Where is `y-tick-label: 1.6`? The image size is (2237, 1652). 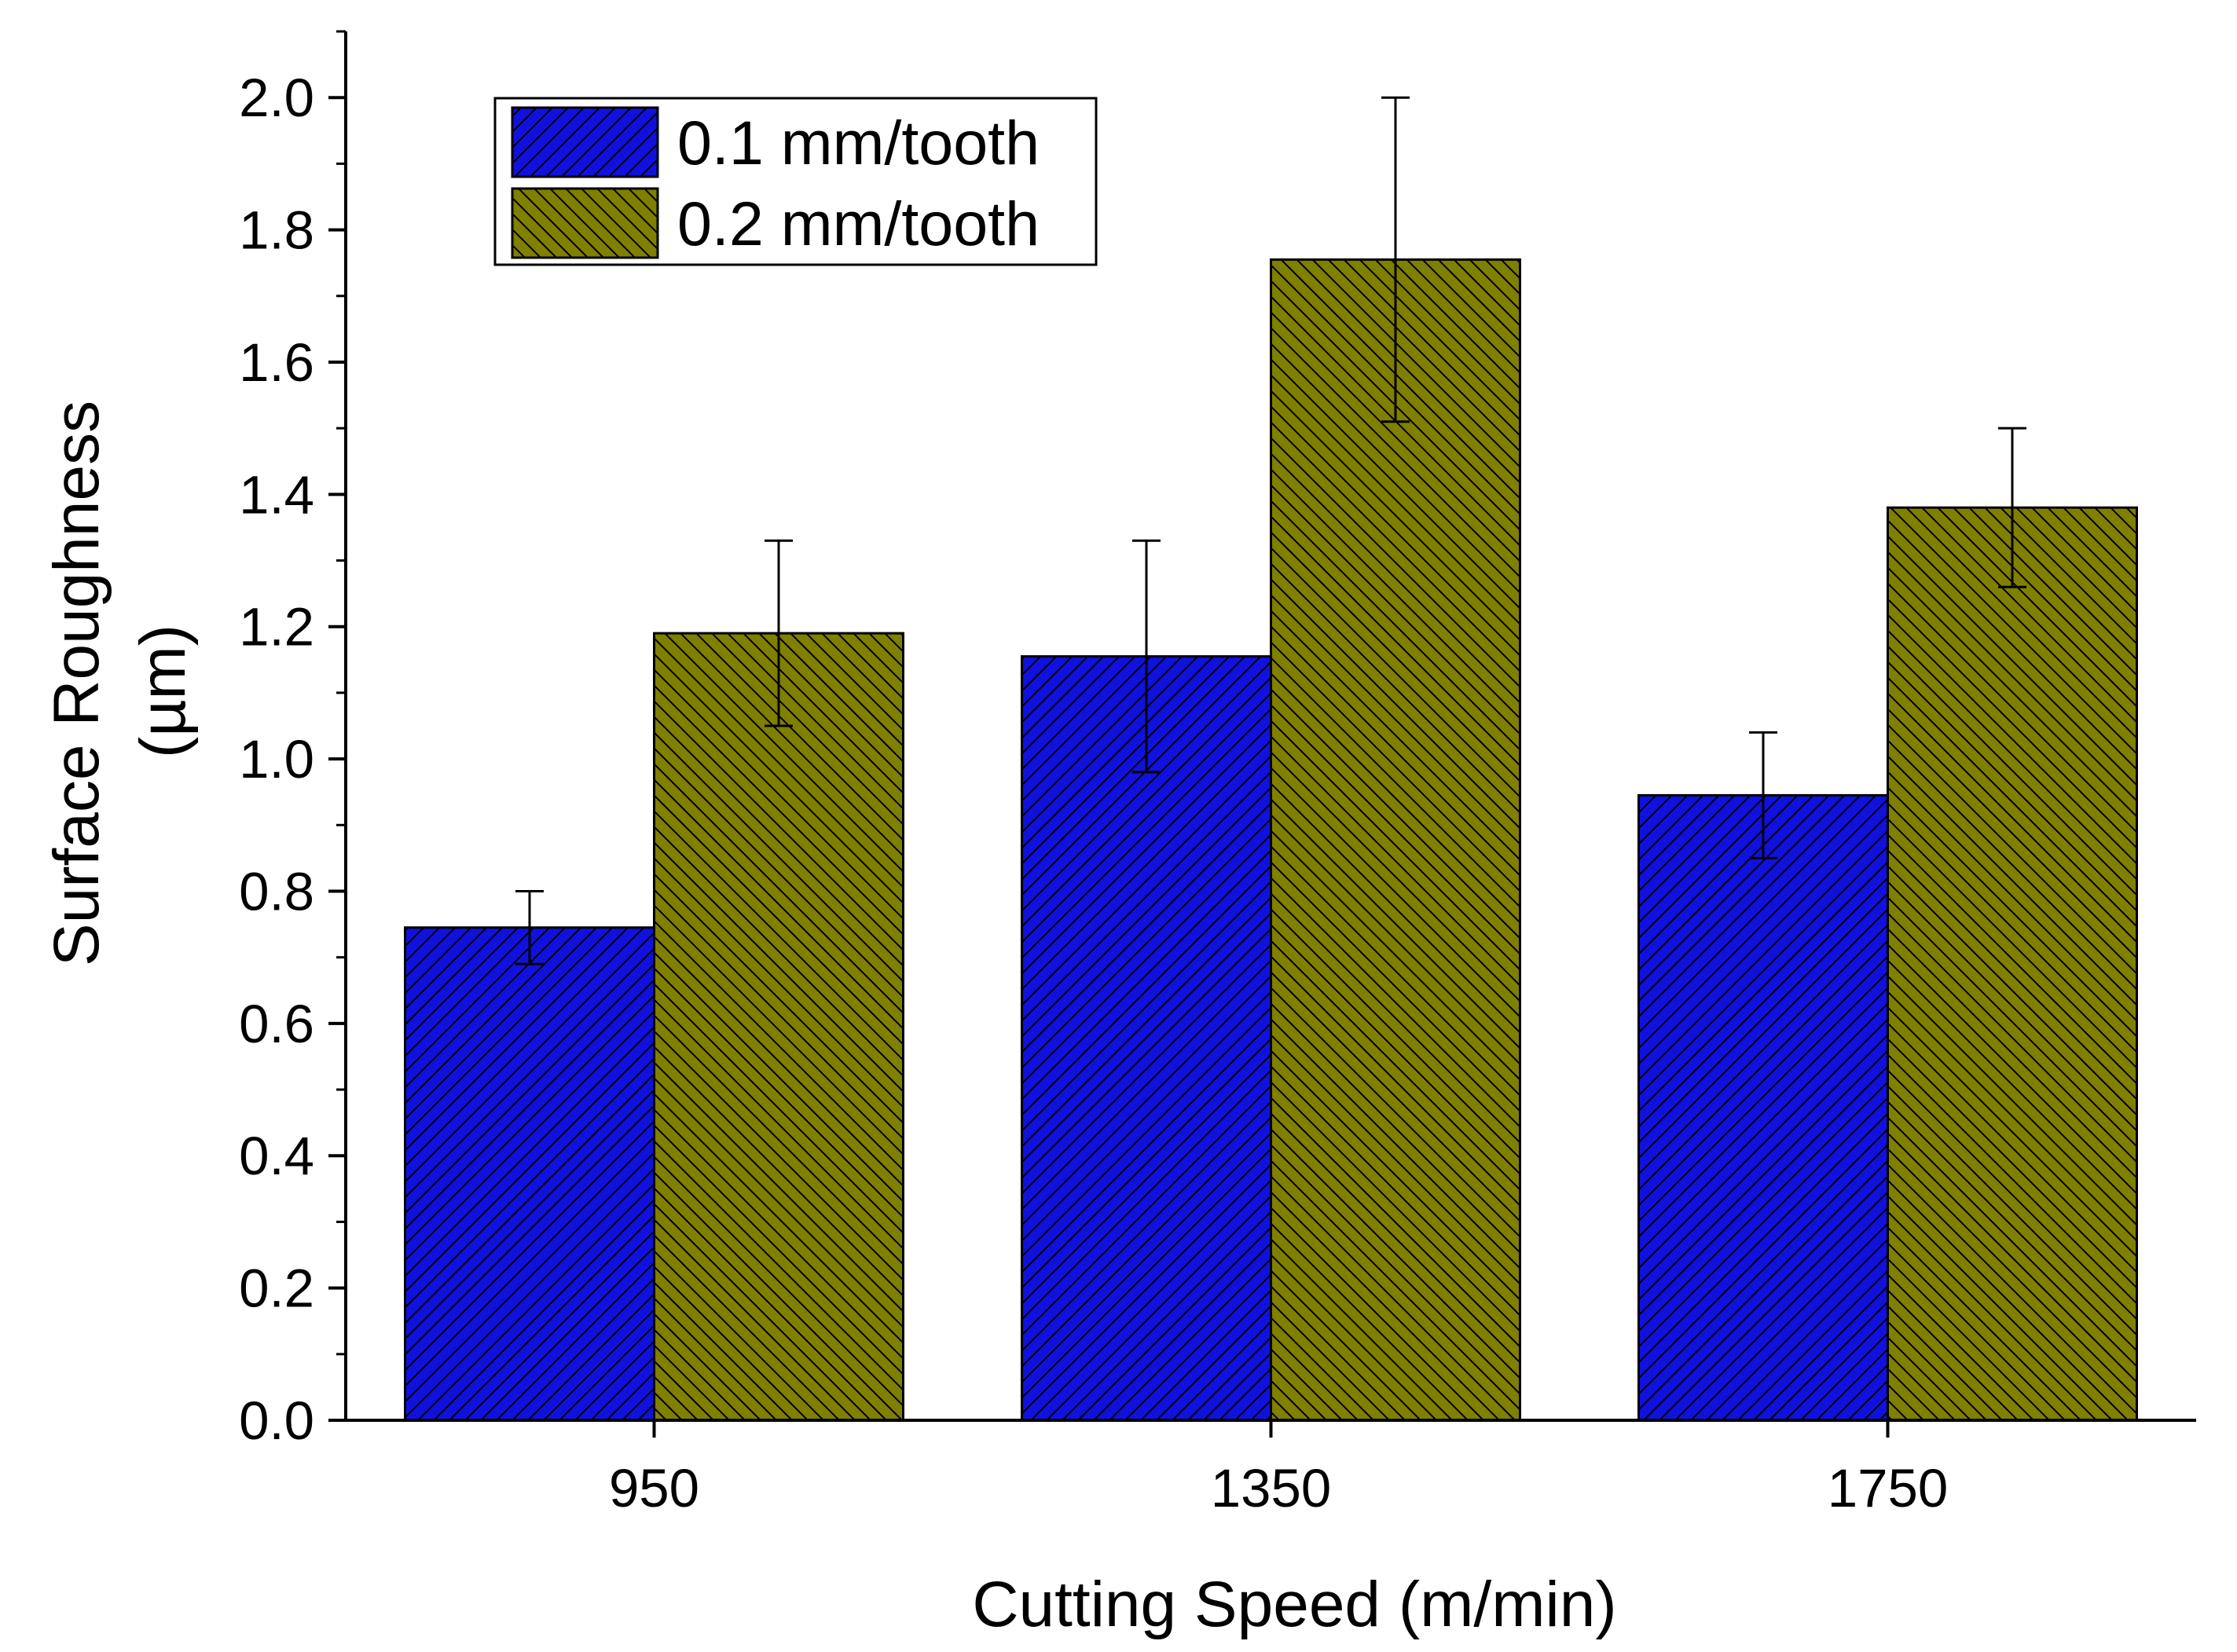 y-tick-label: 1.6 is located at coordinates (276, 362).